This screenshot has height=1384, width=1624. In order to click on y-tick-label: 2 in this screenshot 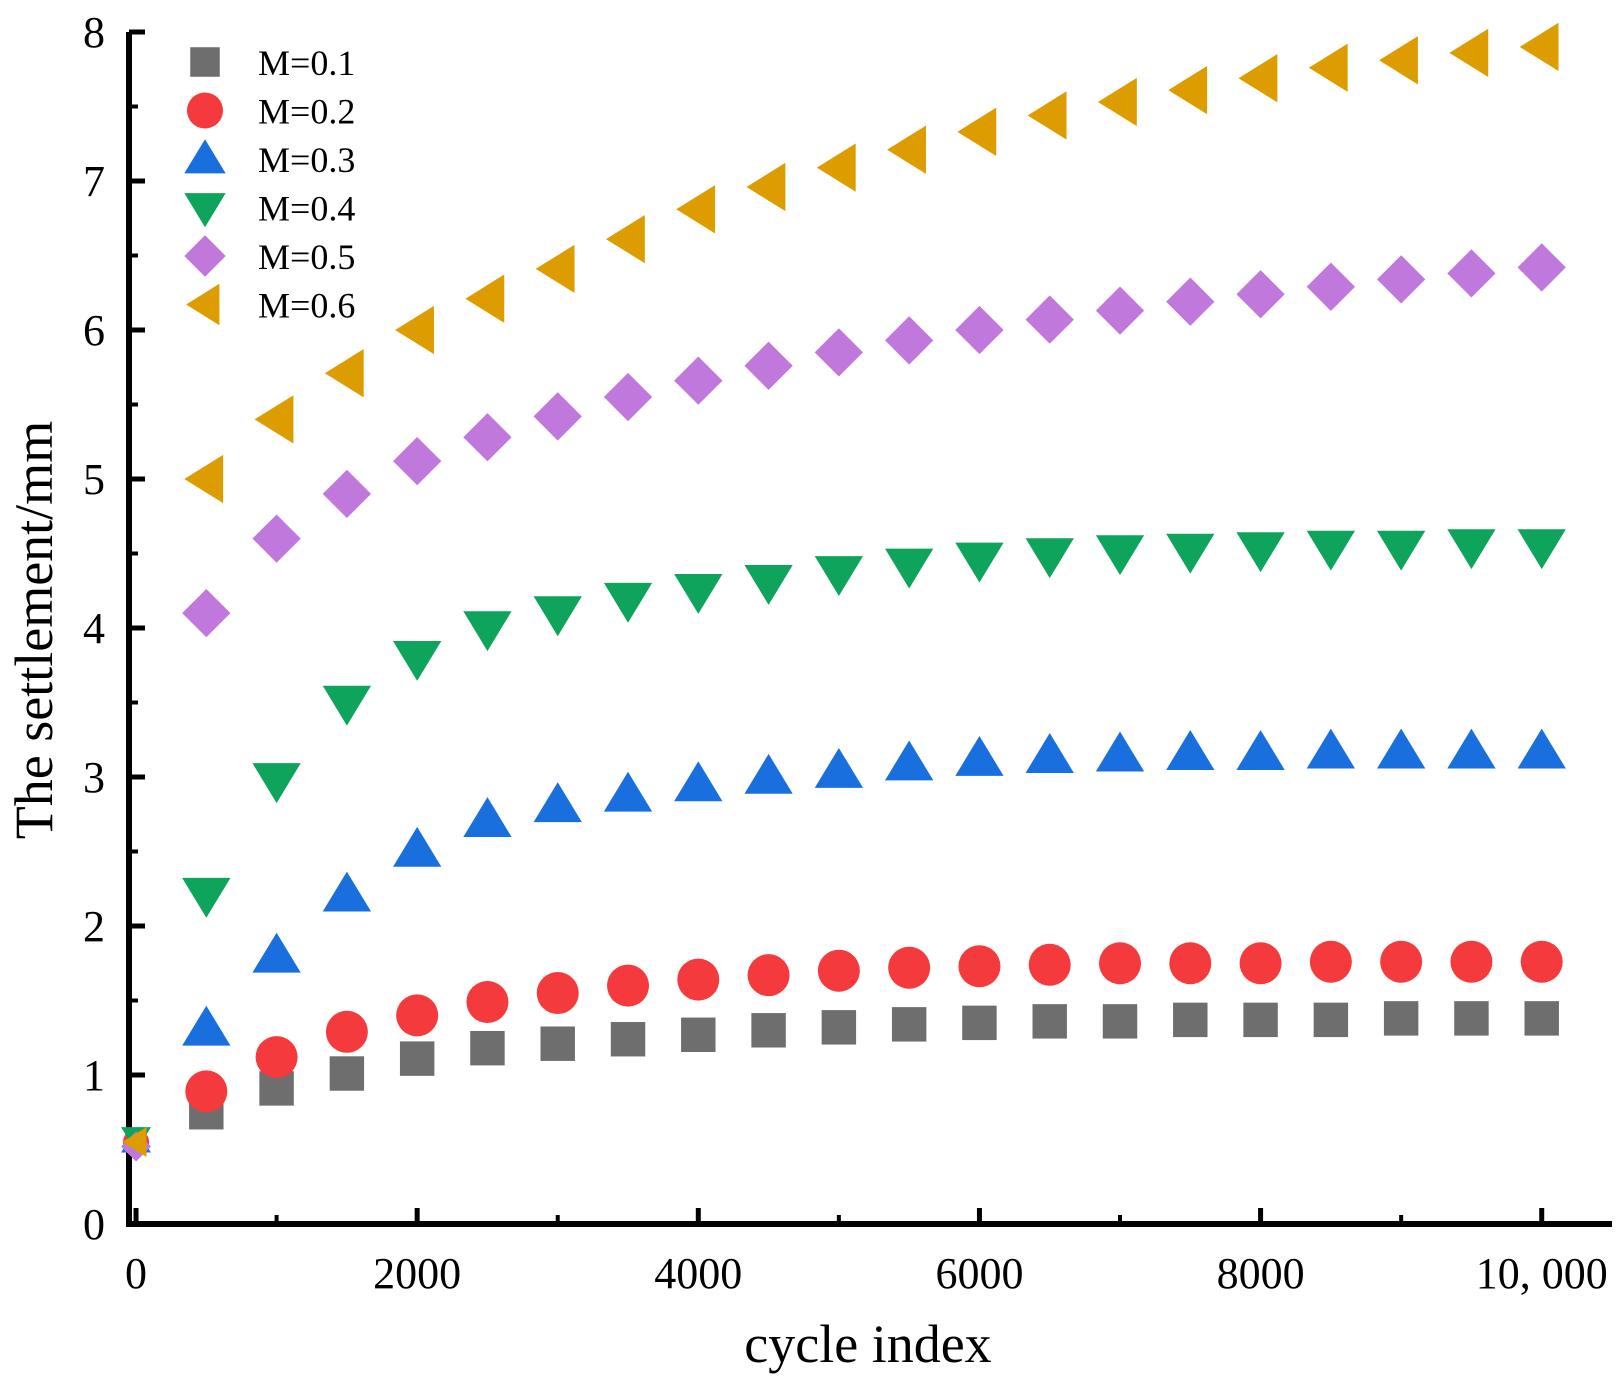, I will do `click(94, 926)`.